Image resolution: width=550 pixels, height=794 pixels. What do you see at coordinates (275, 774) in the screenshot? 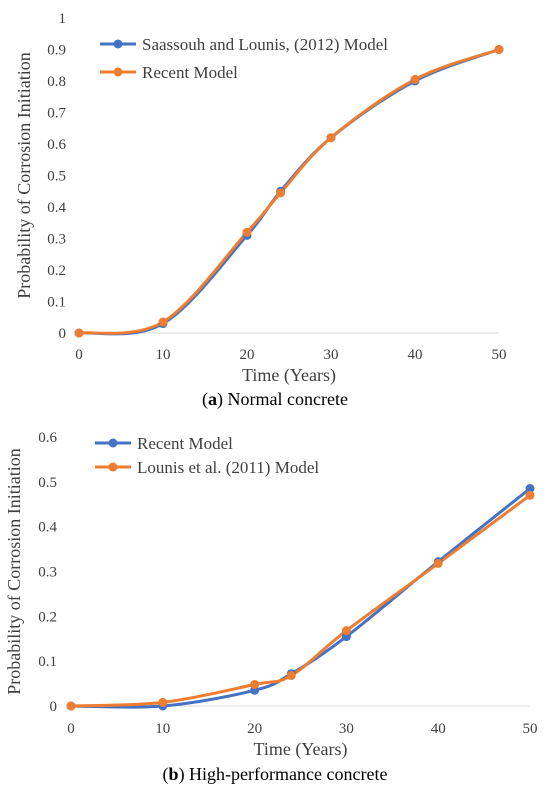
I see `figure-caption: (b) High-performance concrete` at bounding box center [275, 774].